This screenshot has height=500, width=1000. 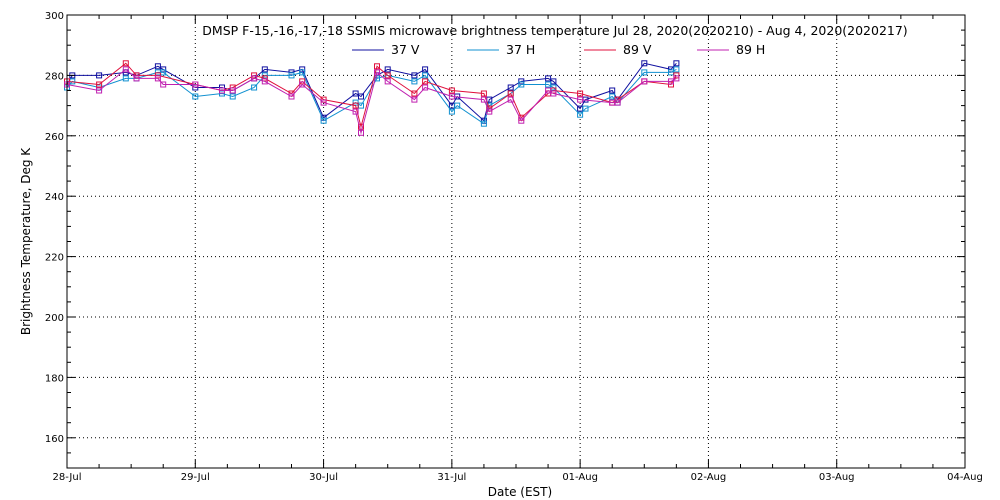 I want to click on y-tick-label: 240, so click(x=54, y=197).